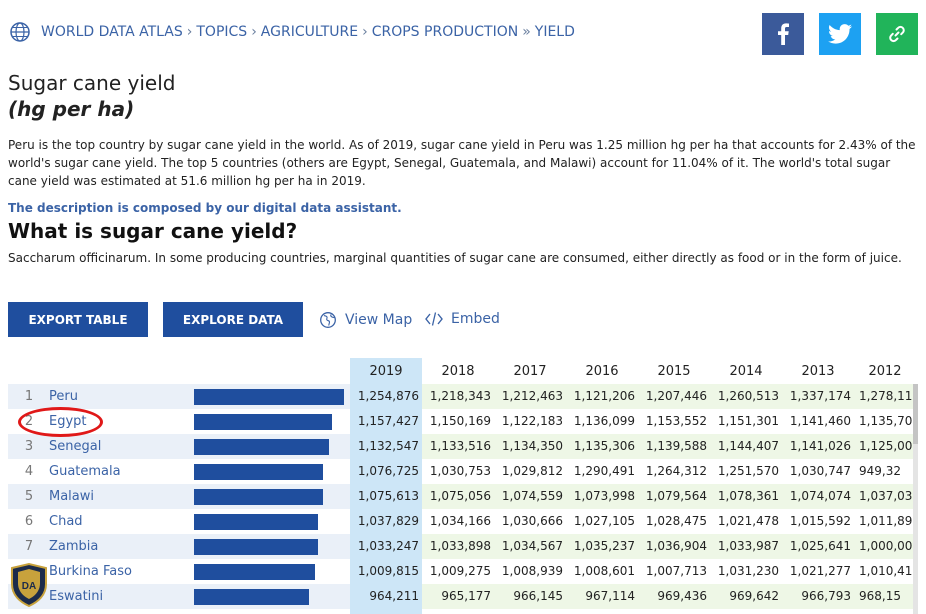 This screenshot has width=926, height=614. I want to click on value-cell-2018: 1,034,166, so click(460, 521).